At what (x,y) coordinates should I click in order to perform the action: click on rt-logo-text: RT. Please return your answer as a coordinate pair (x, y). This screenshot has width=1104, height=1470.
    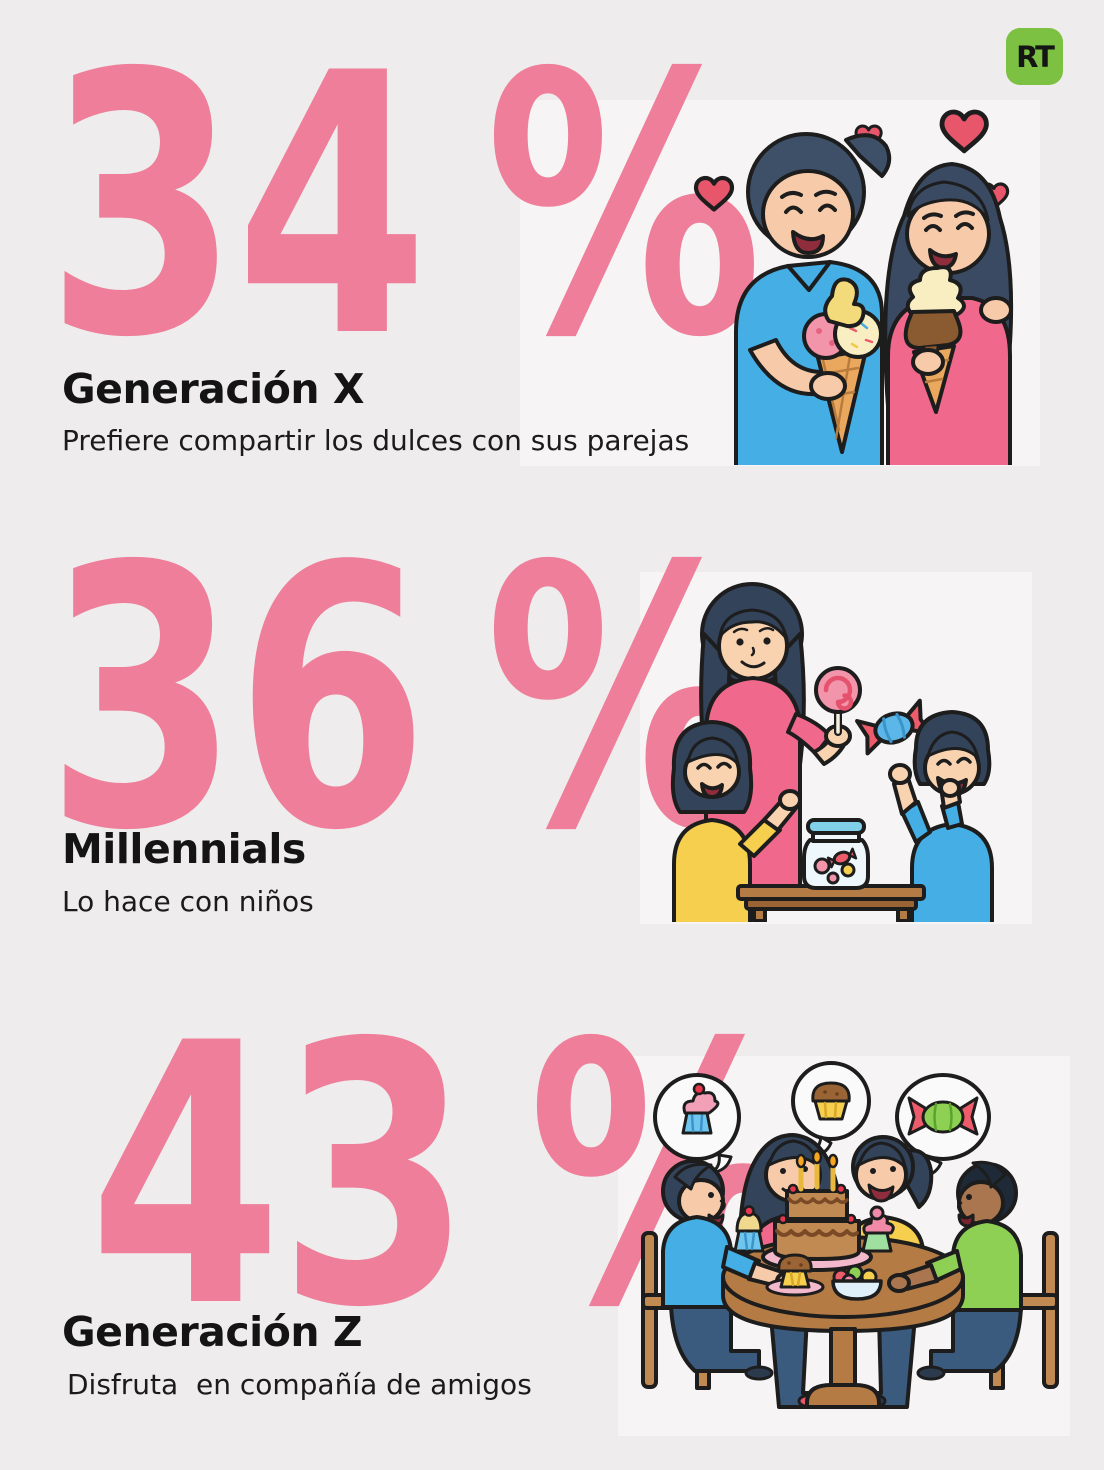
    Looking at the image, I should click on (1035, 56).